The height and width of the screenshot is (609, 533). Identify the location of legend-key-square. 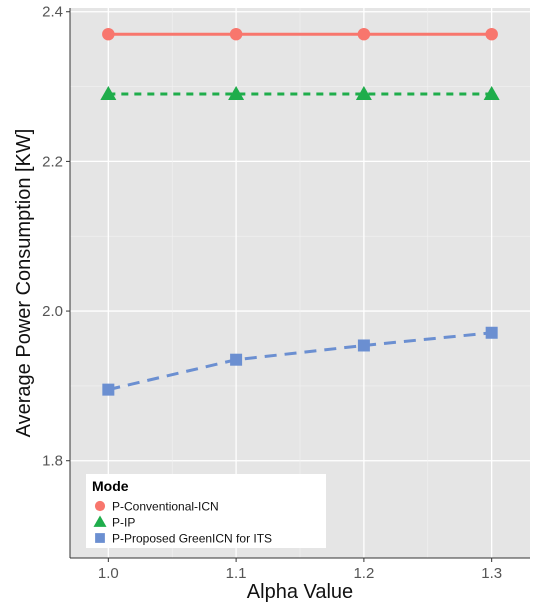
(100, 538).